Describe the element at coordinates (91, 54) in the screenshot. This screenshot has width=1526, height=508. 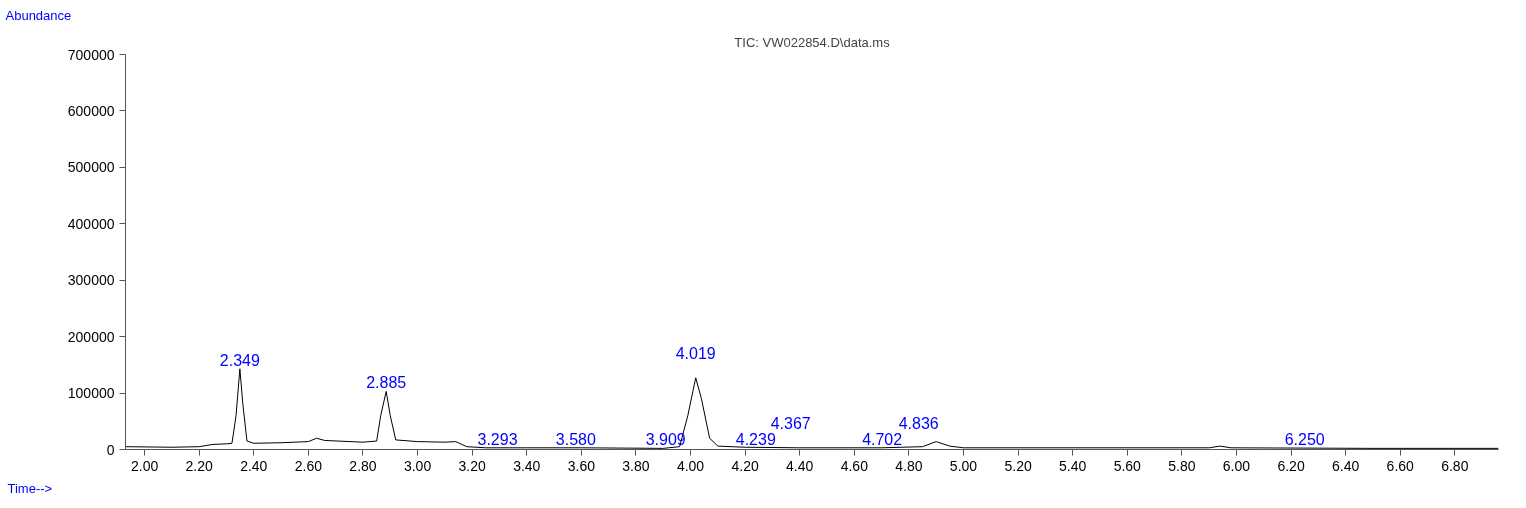
I see `y-tick-label: 700000` at that location.